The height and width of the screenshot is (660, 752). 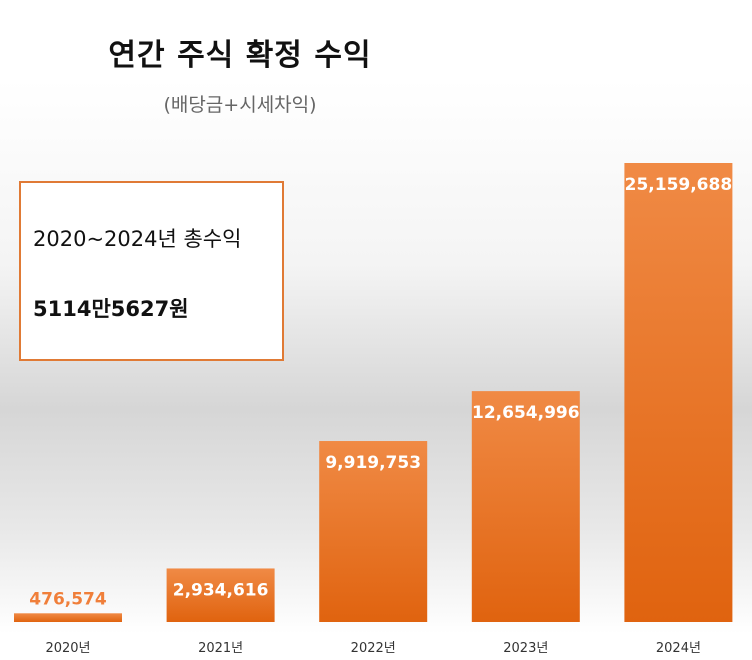 What do you see at coordinates (137, 239) in the screenshot?
I see `total-summary-label: 2020~2024년 총수익` at bounding box center [137, 239].